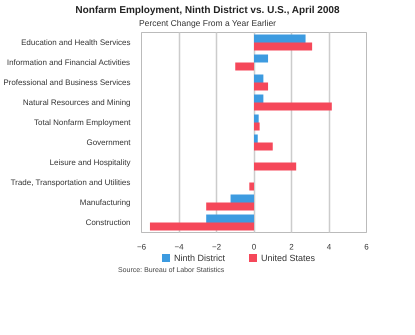 Image resolution: width=415 pixels, height=335 pixels. Describe the element at coordinates (109, 142) in the screenshot. I see `y-tick-label: Government` at that location.